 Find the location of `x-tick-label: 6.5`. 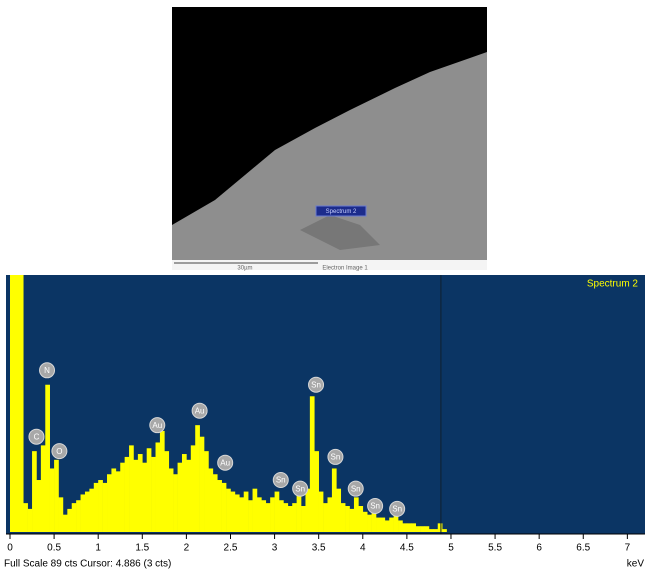

x-tick-label: 6.5 is located at coordinates (583, 548).